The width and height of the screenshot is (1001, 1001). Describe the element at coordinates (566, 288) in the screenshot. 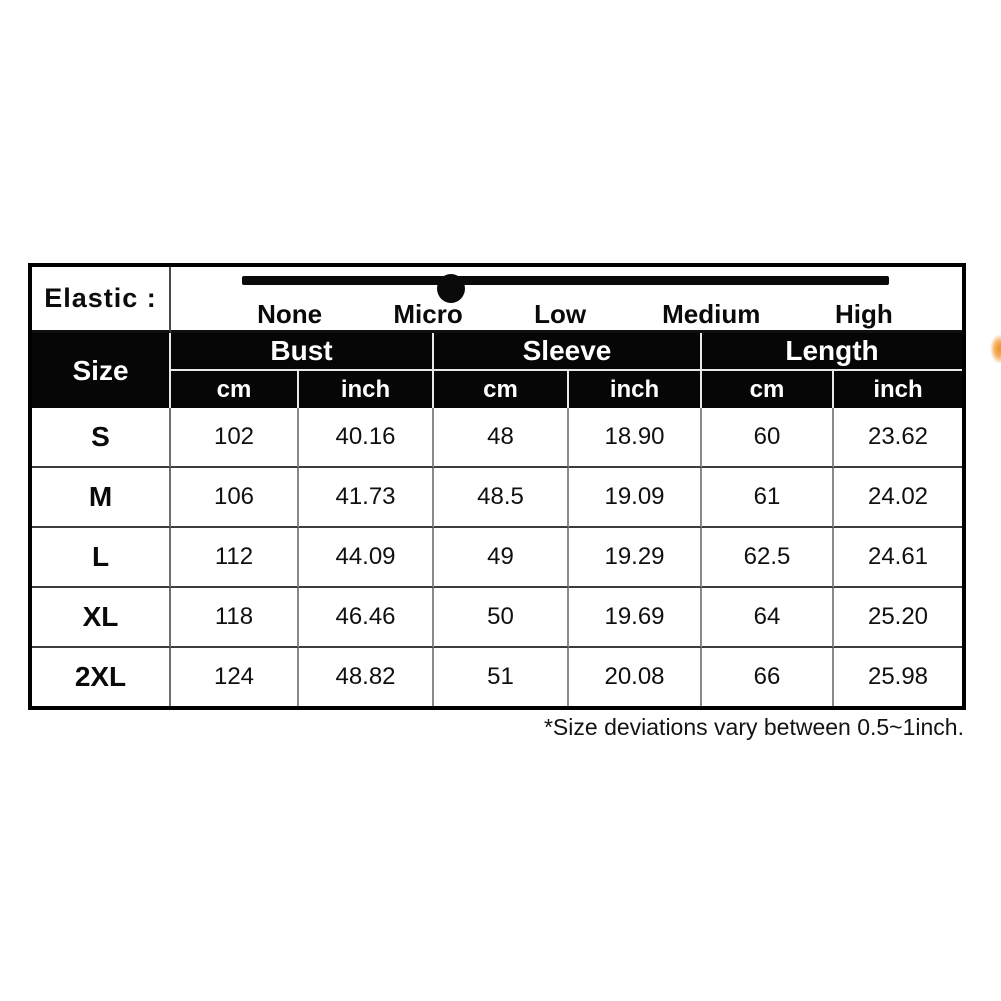

I see `slider-track-bar` at that location.